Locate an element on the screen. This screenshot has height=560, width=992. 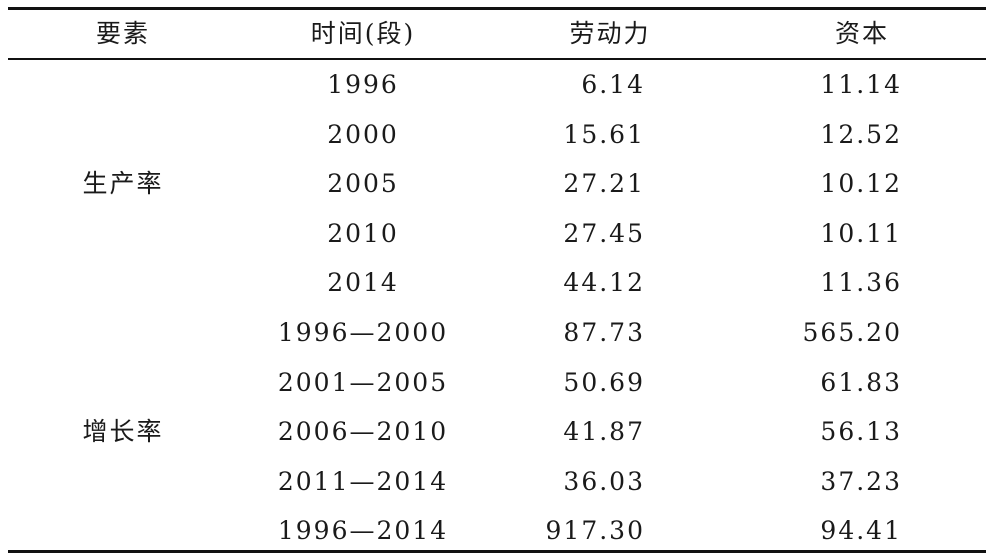
capital-cell: 61.83 is located at coordinates (861, 382).